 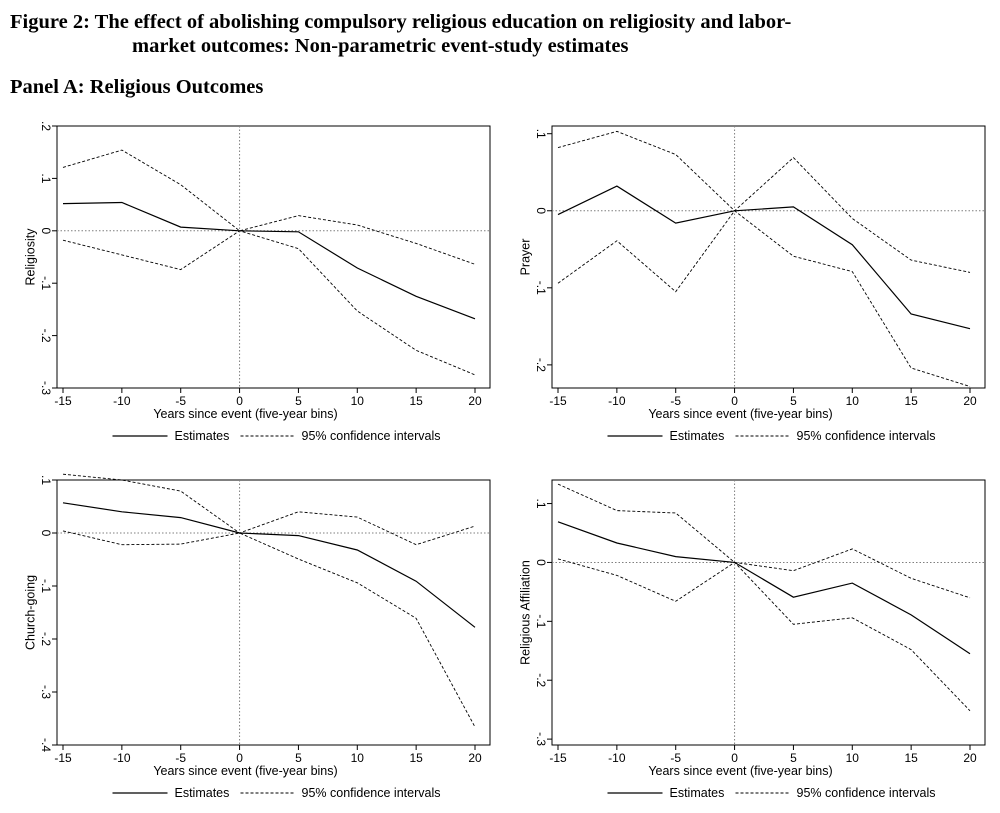 What do you see at coordinates (137, 87) in the screenshot?
I see `panel-title: Panel A: Religious Outcomes` at bounding box center [137, 87].